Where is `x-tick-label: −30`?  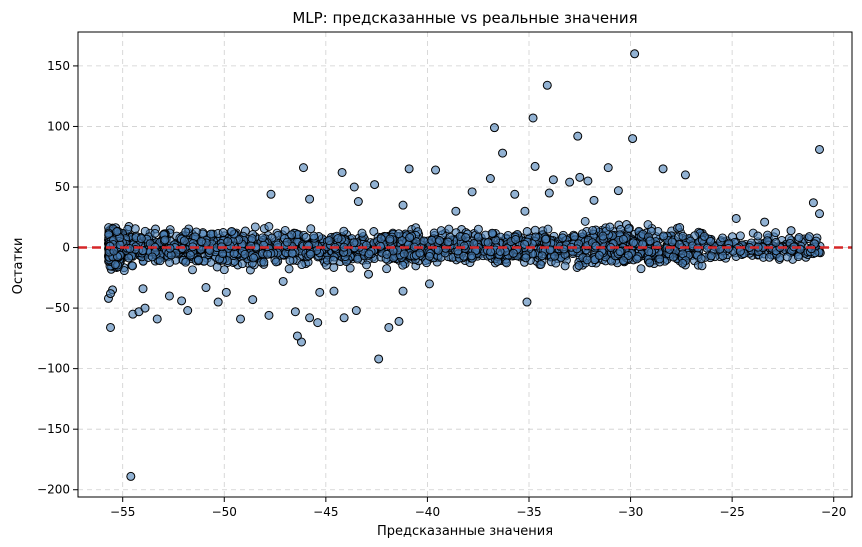
x-tick-label: −30 is located at coordinates (630, 512).